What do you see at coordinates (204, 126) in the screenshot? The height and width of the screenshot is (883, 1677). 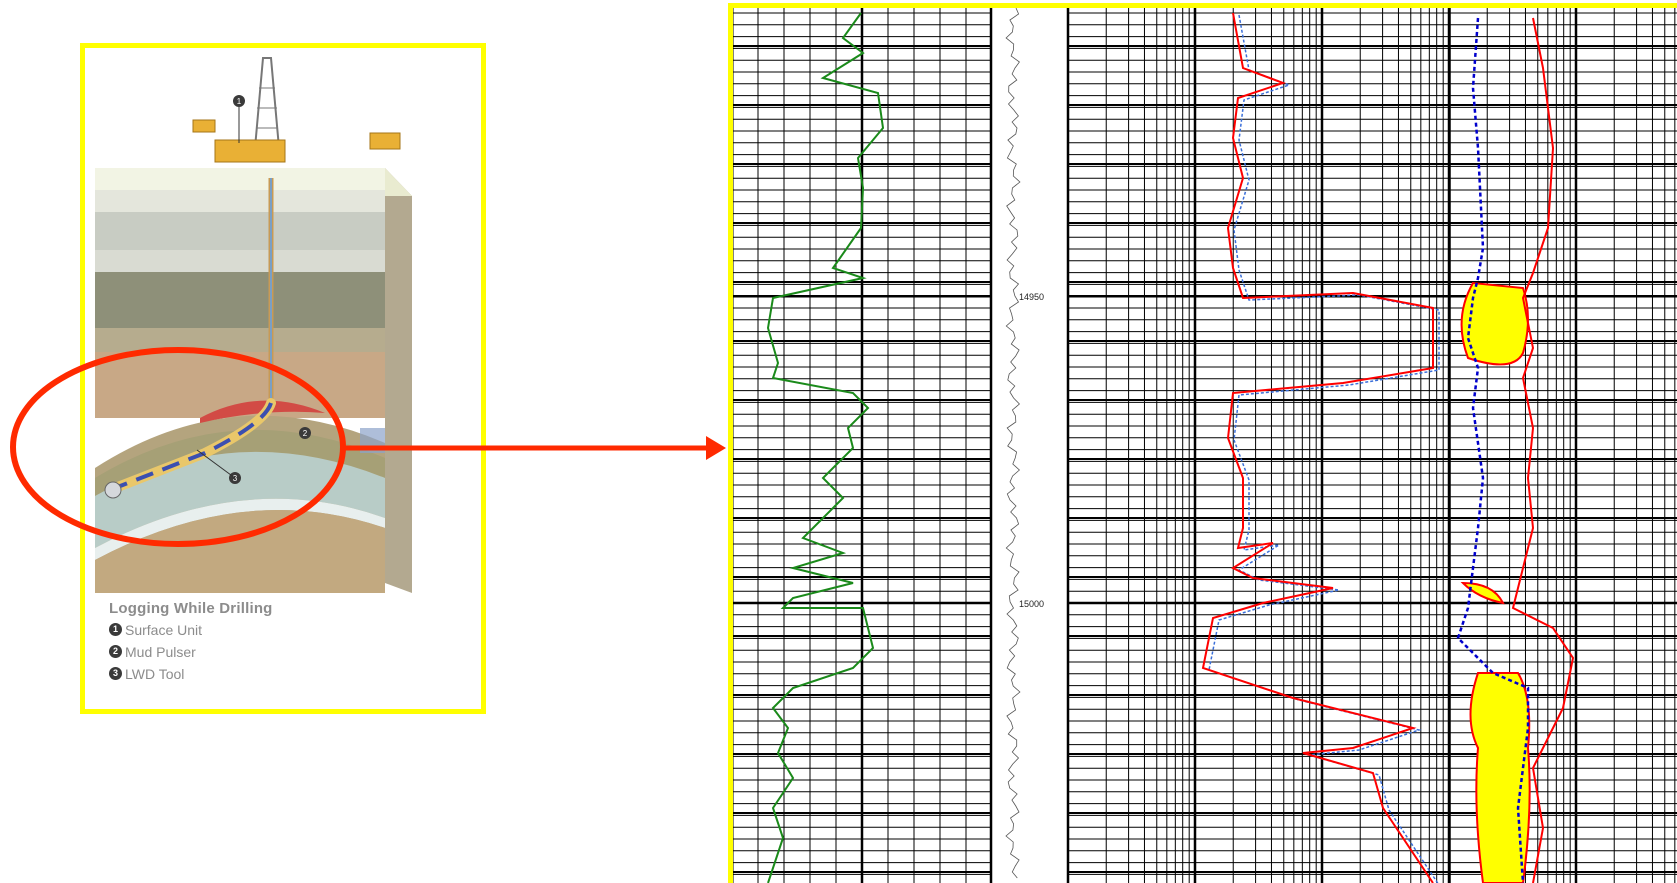 I see `truck-icon` at bounding box center [204, 126].